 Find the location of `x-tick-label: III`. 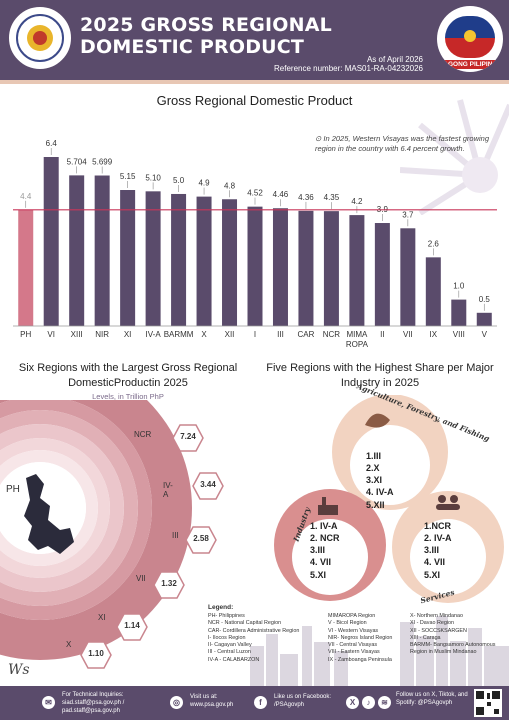

x-tick-label: III is located at coordinates (280, 334).